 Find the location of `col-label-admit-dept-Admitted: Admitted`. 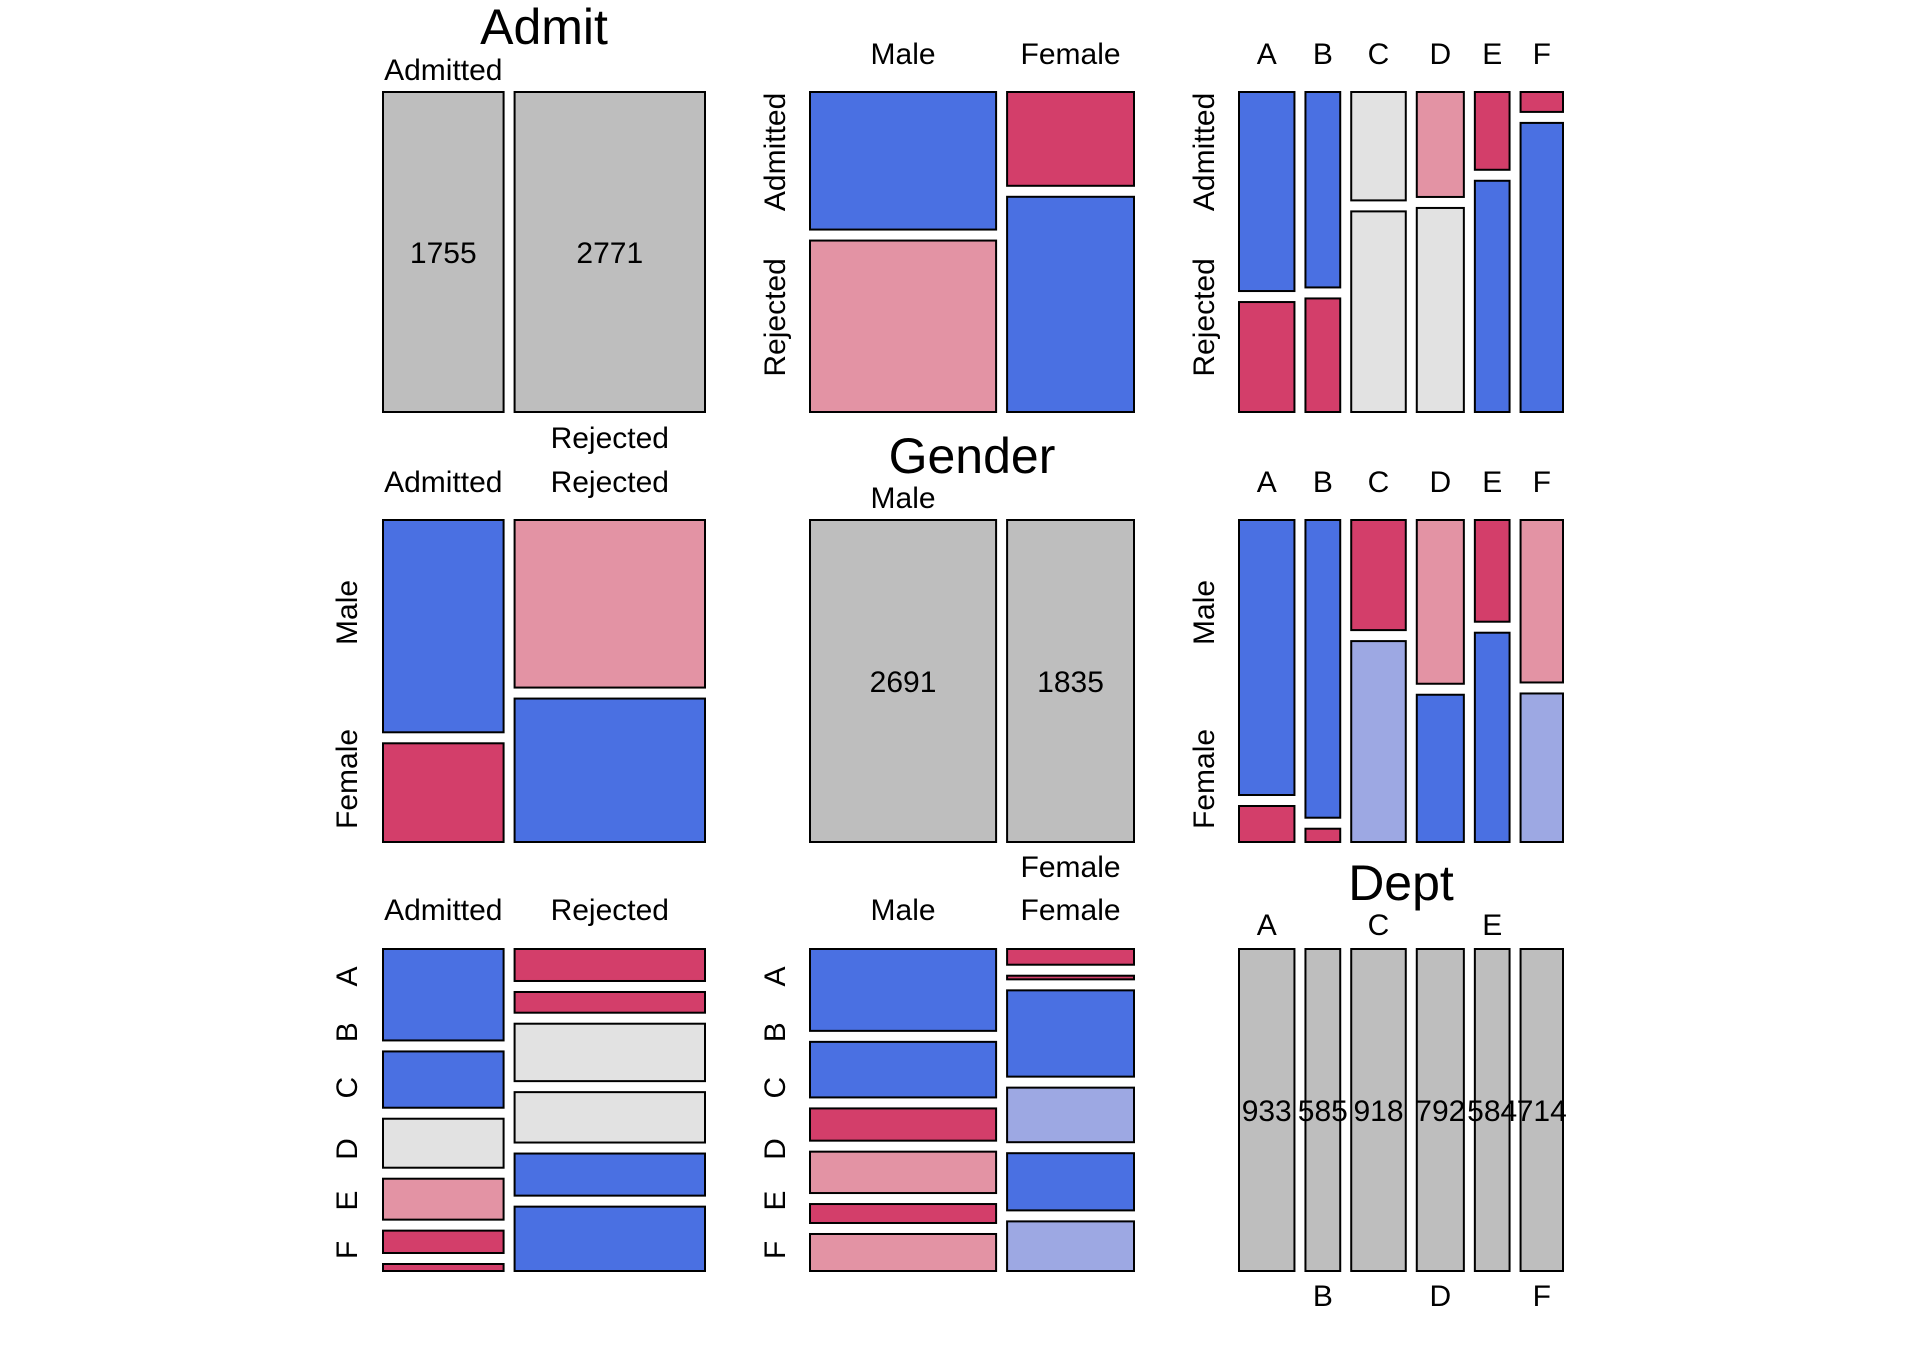

col-label-admit-dept-Admitted: Admitted is located at coordinates (443, 910).